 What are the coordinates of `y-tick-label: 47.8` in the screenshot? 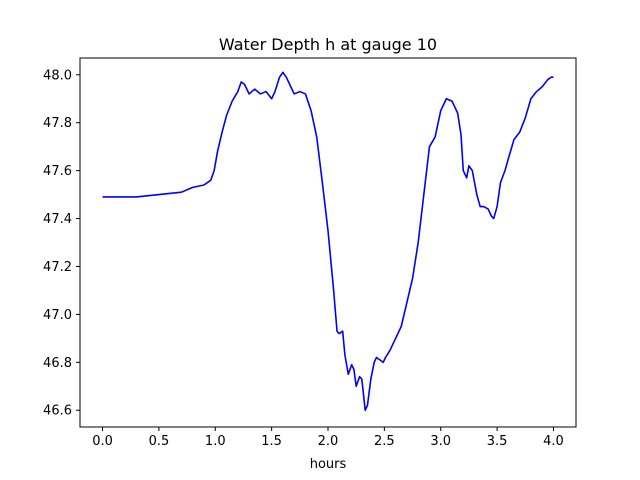 It's located at (57, 123).